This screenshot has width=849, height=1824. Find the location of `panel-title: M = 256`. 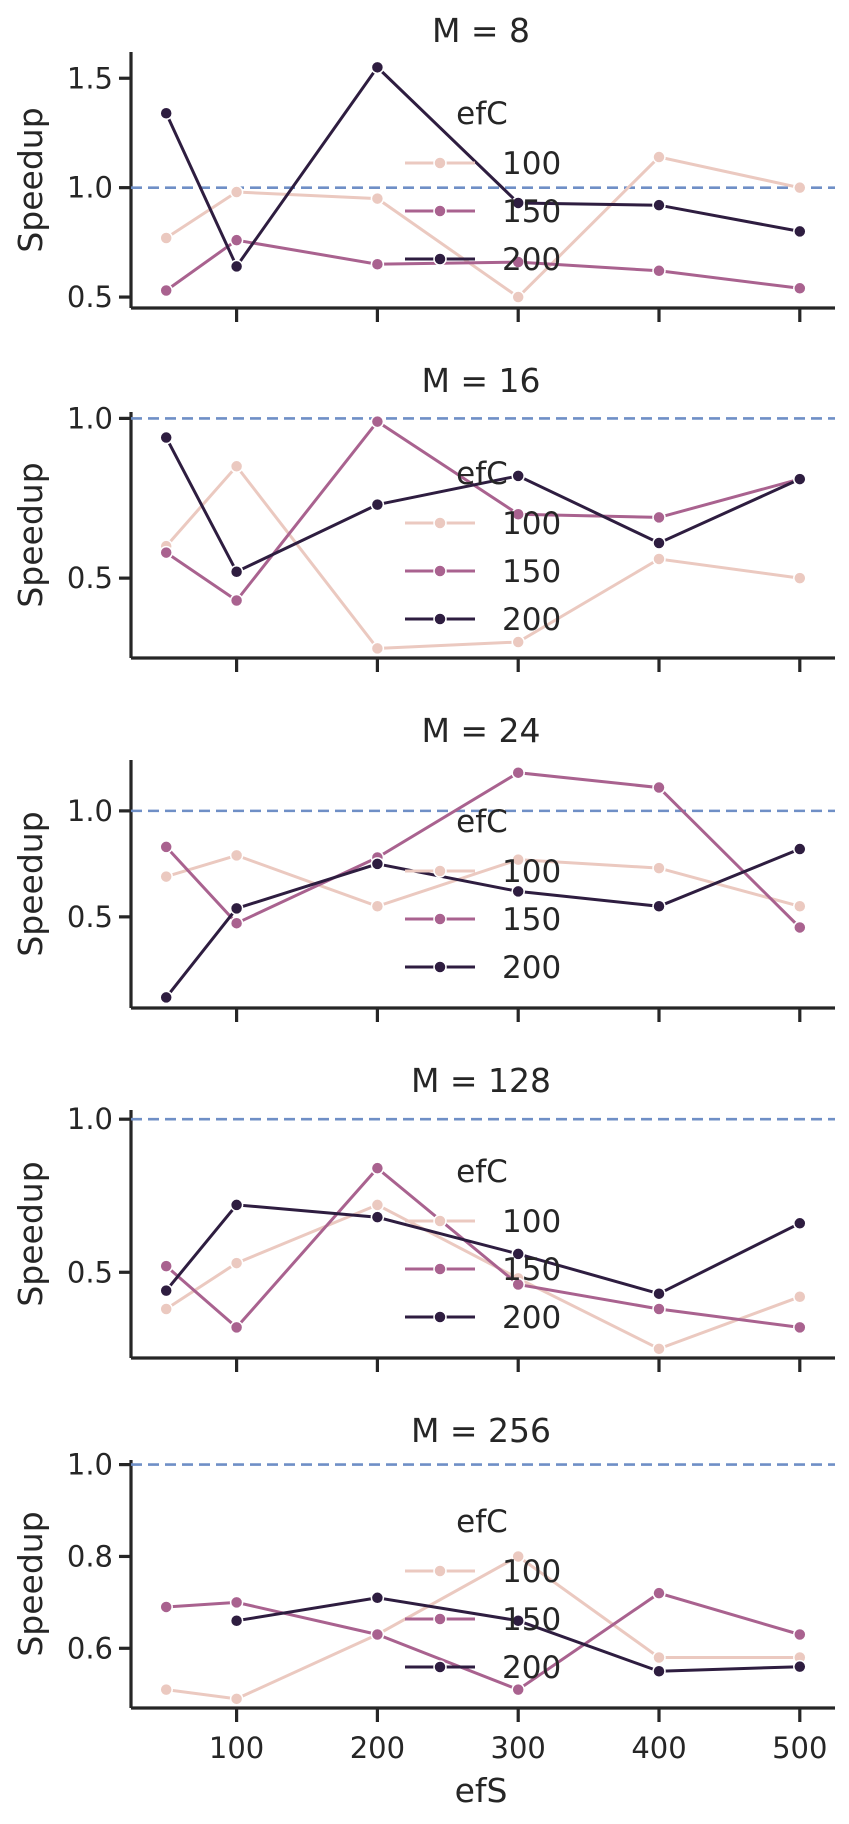

panel-title: M = 256 is located at coordinates (481, 1430).